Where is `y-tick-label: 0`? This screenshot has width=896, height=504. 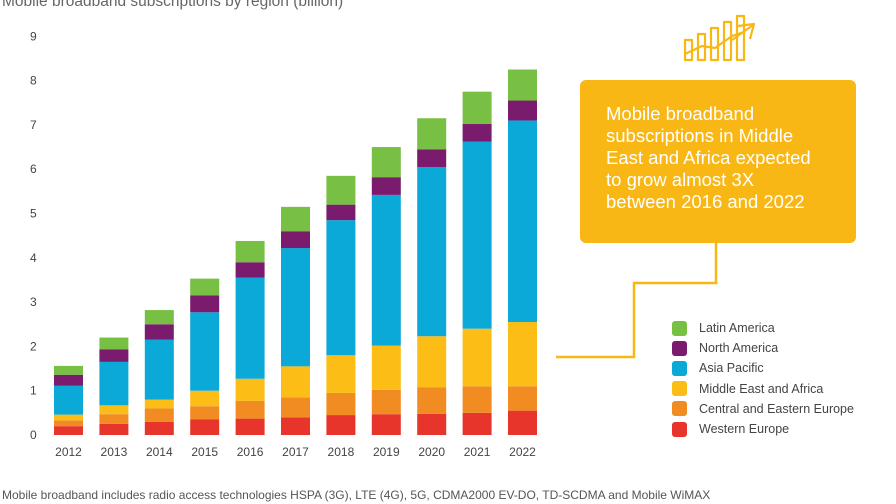 y-tick-label: 0 is located at coordinates (33, 435).